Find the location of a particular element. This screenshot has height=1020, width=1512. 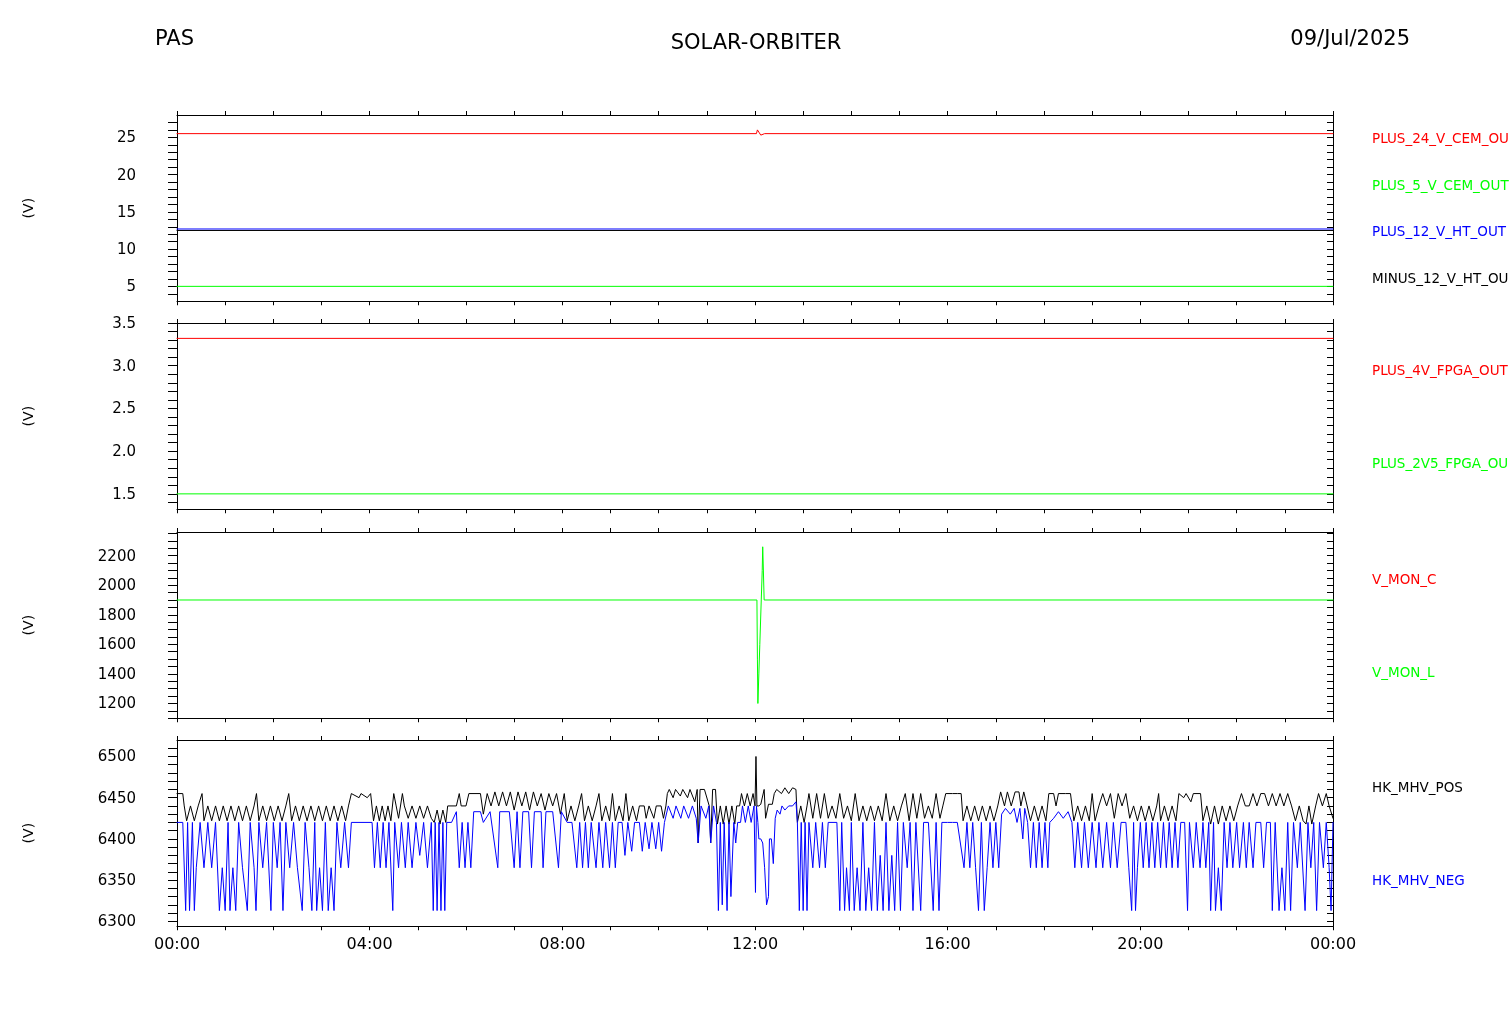

x-tick-label: 08:00 is located at coordinates (562, 943).